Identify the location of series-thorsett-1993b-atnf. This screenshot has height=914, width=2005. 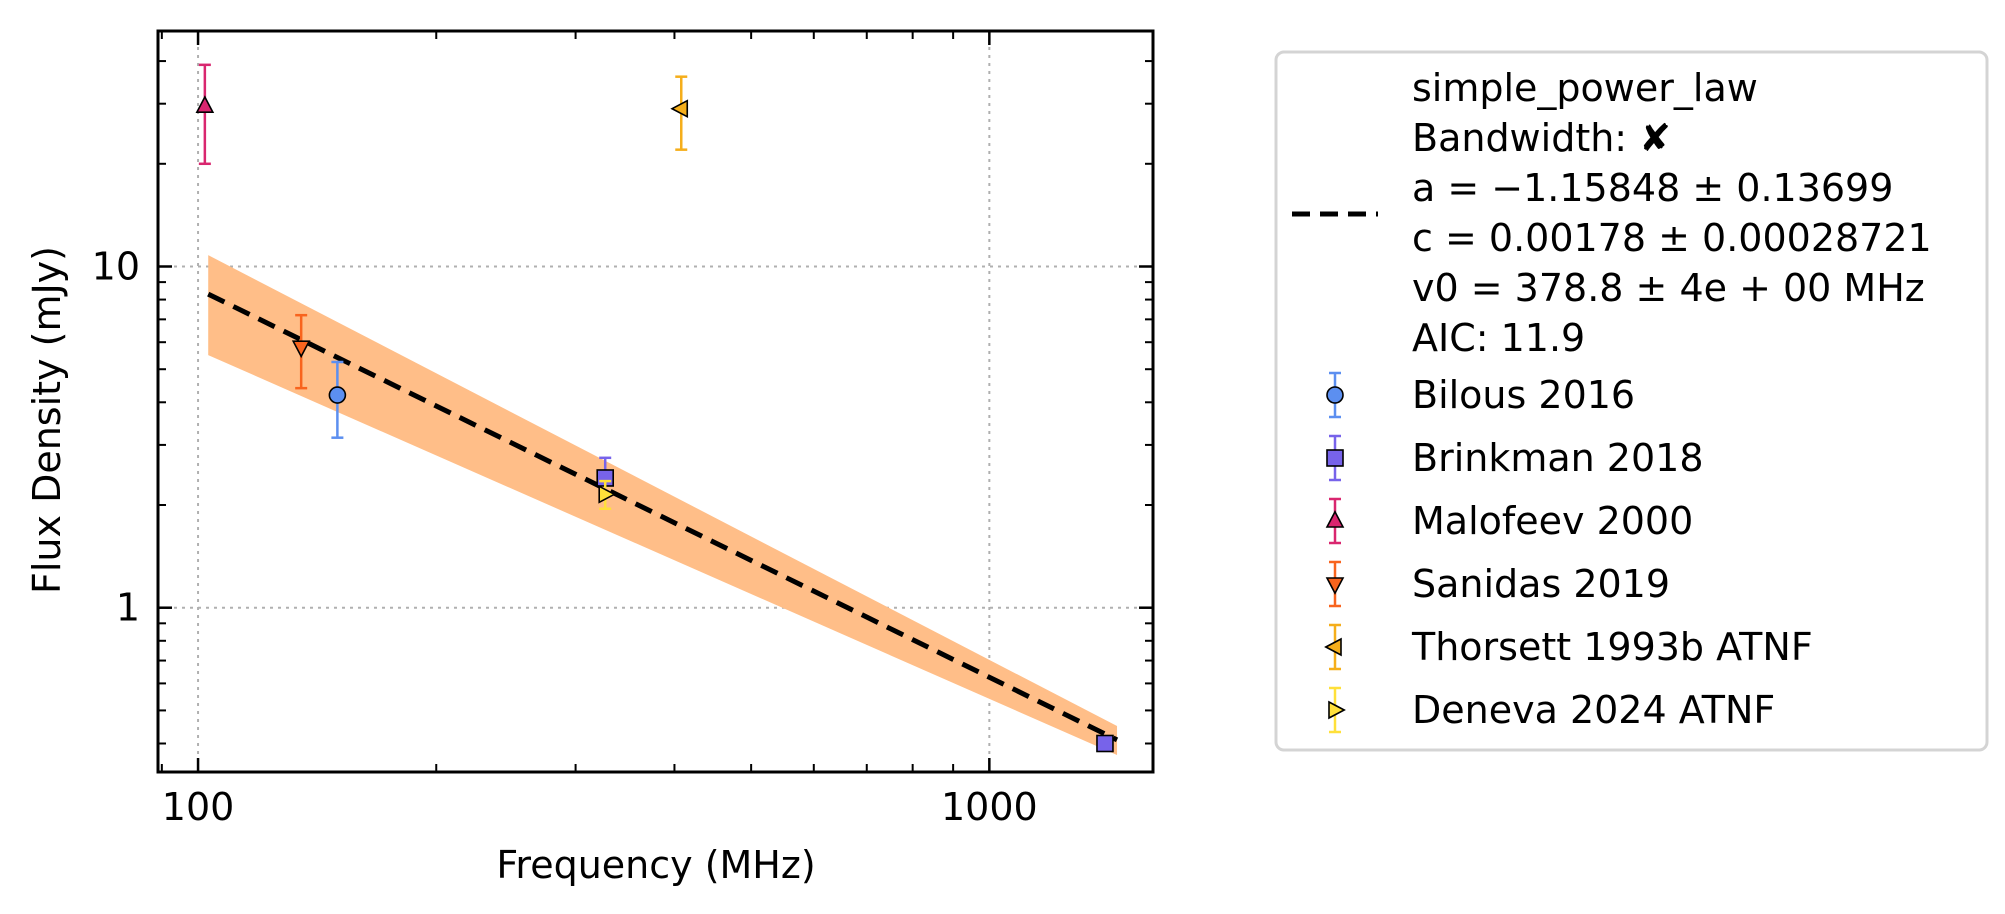
(679, 113).